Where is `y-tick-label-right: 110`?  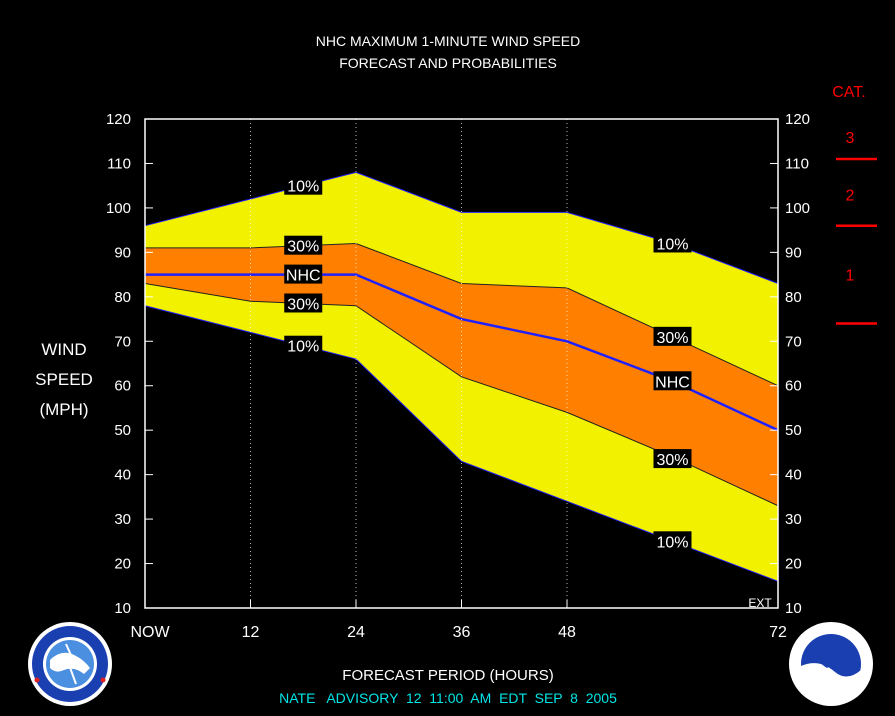
y-tick-label-right: 110 is located at coordinates (797, 163).